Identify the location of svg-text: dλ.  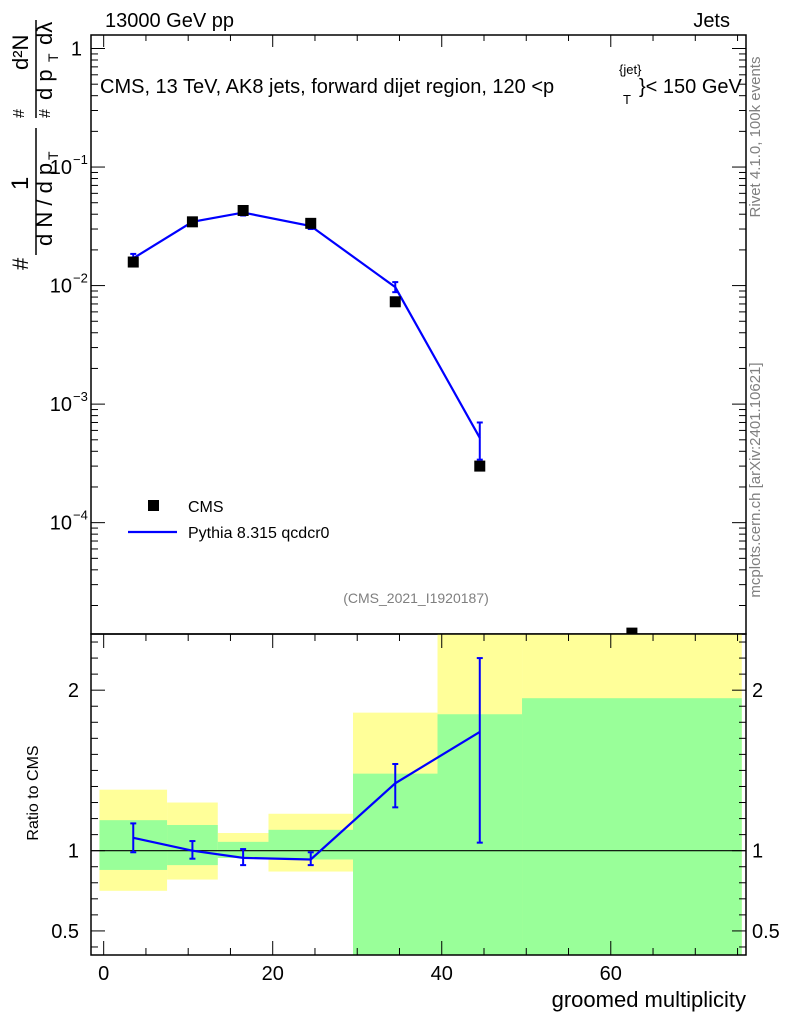
(44, 33).